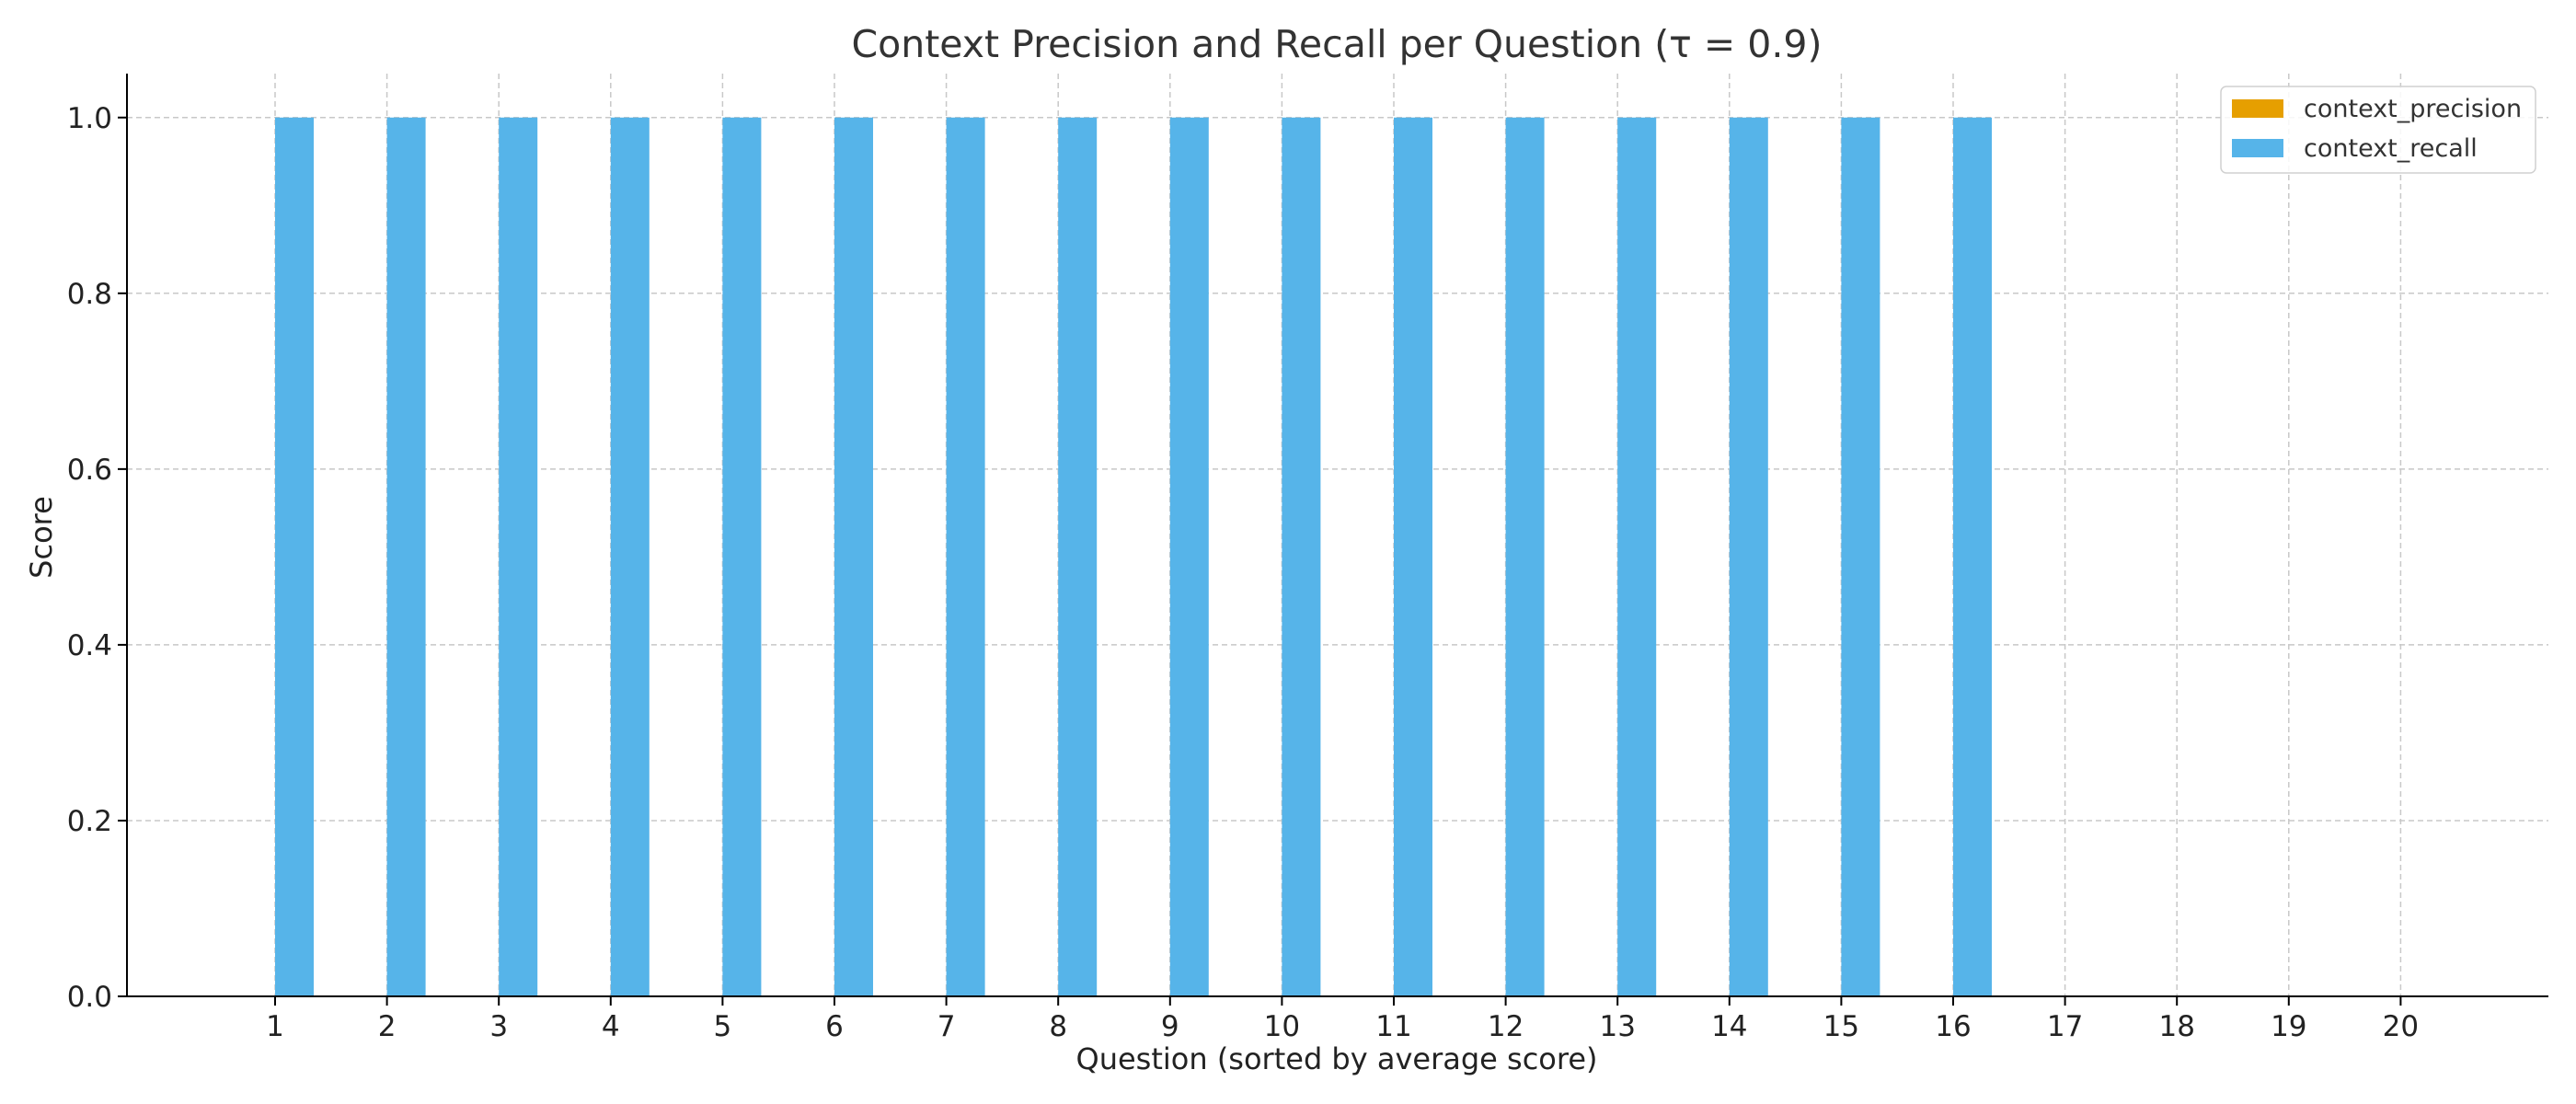 This screenshot has height=1104, width=2576. What do you see at coordinates (1506, 1026) in the screenshot?
I see `x-tick-label: 12` at bounding box center [1506, 1026].